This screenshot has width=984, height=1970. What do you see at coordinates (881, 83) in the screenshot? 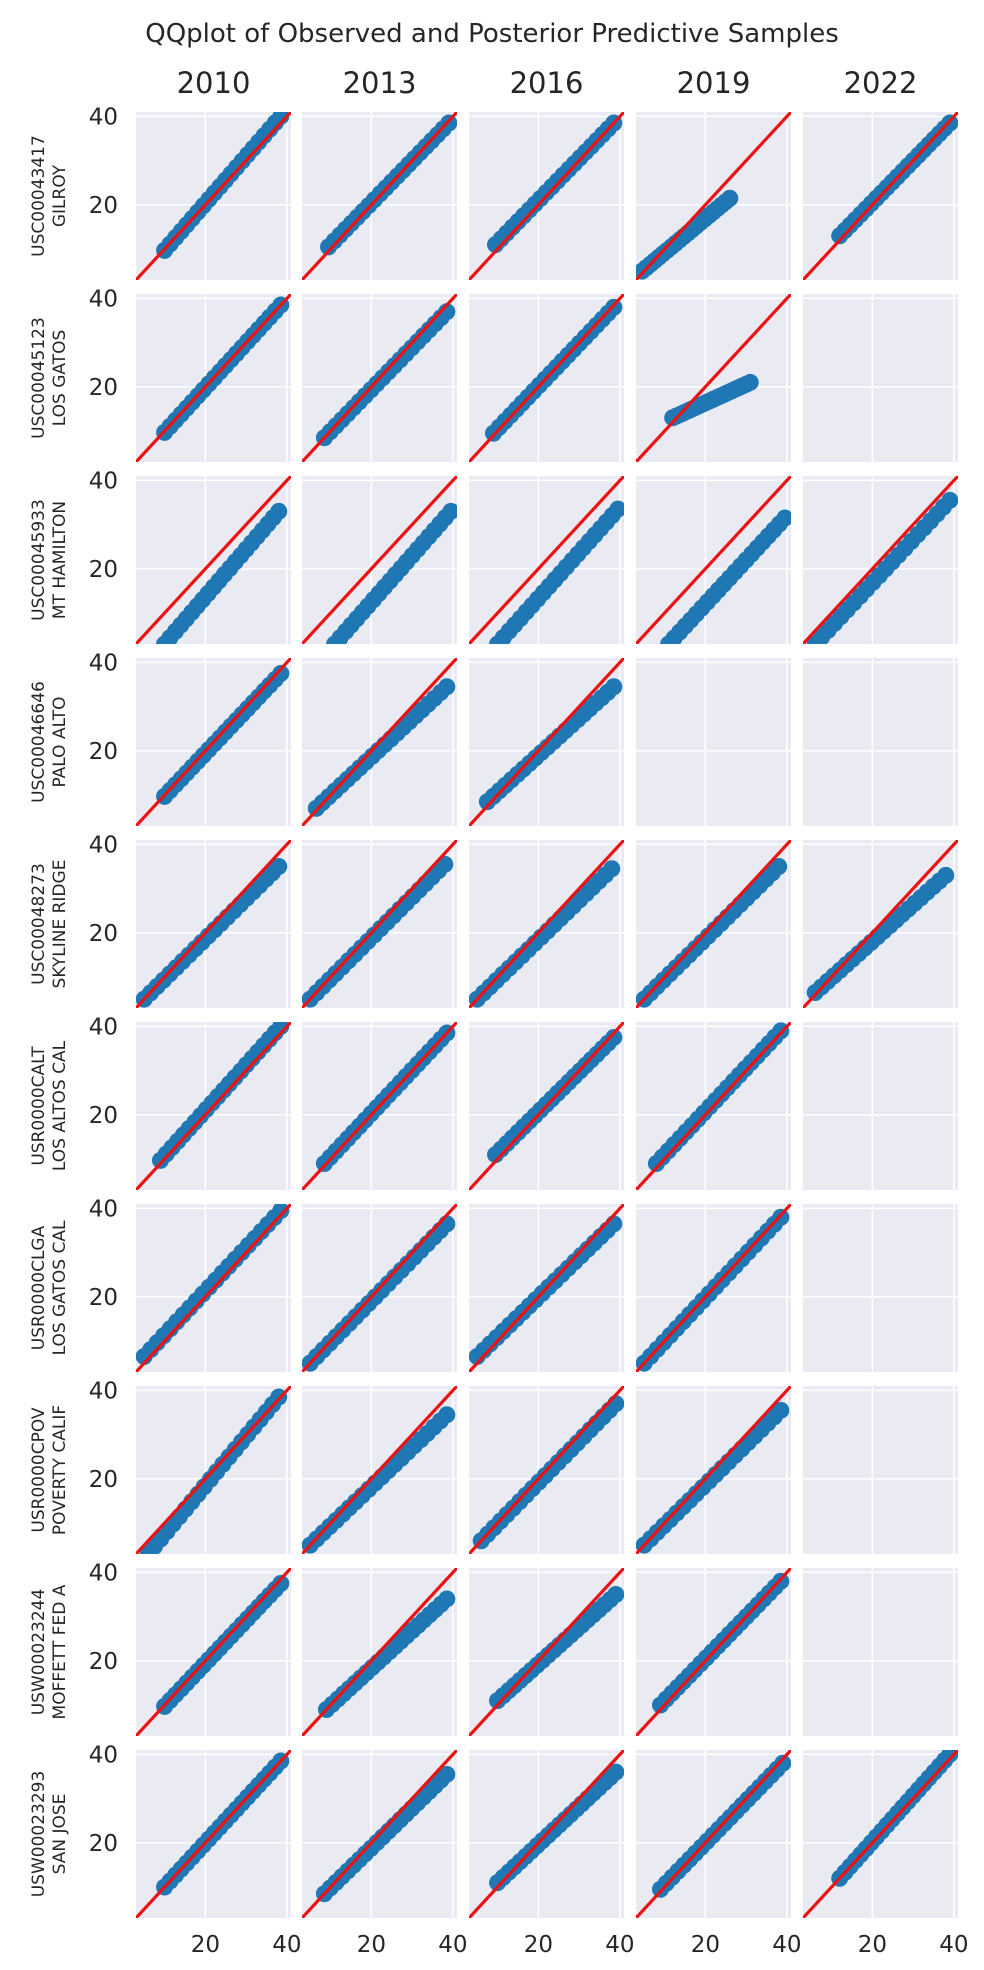
I see `column-title-2022: 2022` at bounding box center [881, 83].